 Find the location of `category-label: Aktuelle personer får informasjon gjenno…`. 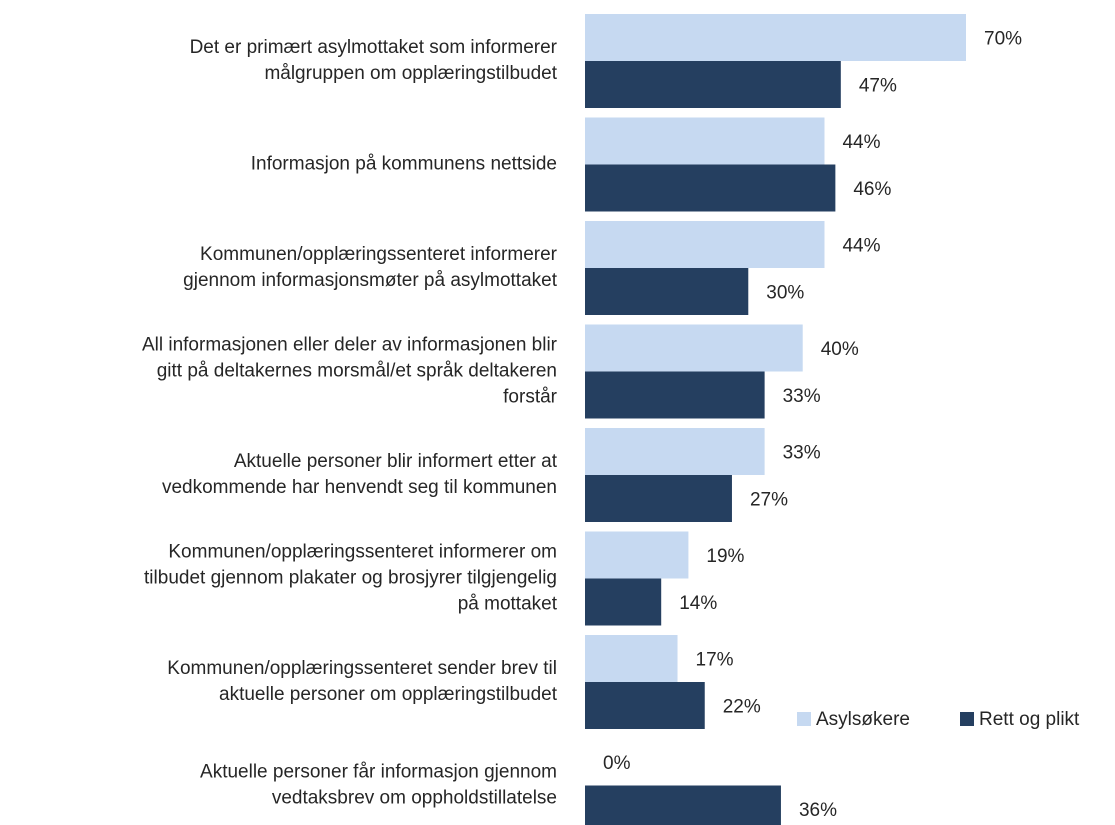

category-label: Aktuelle personer får informasjon gjenno… is located at coordinates (378, 772).